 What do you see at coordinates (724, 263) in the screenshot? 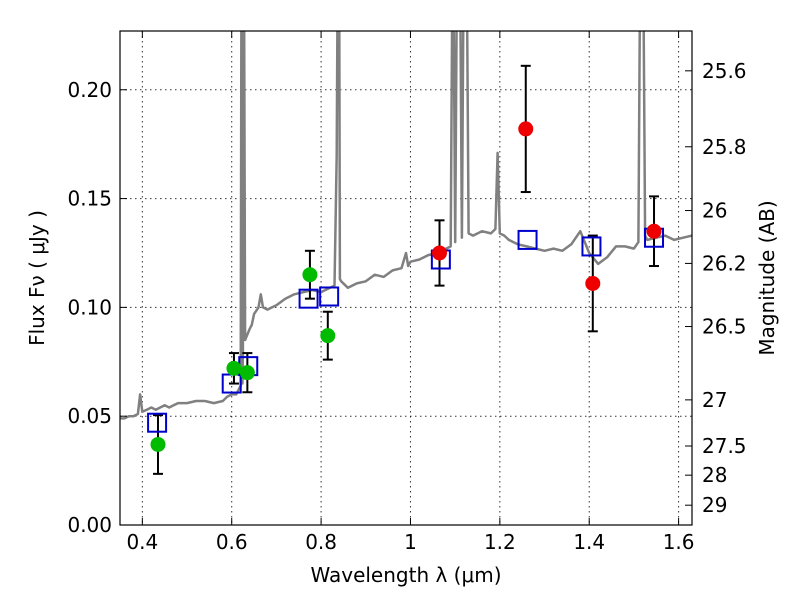
I see `y-right-tick-label: 26.2` at bounding box center [724, 263].